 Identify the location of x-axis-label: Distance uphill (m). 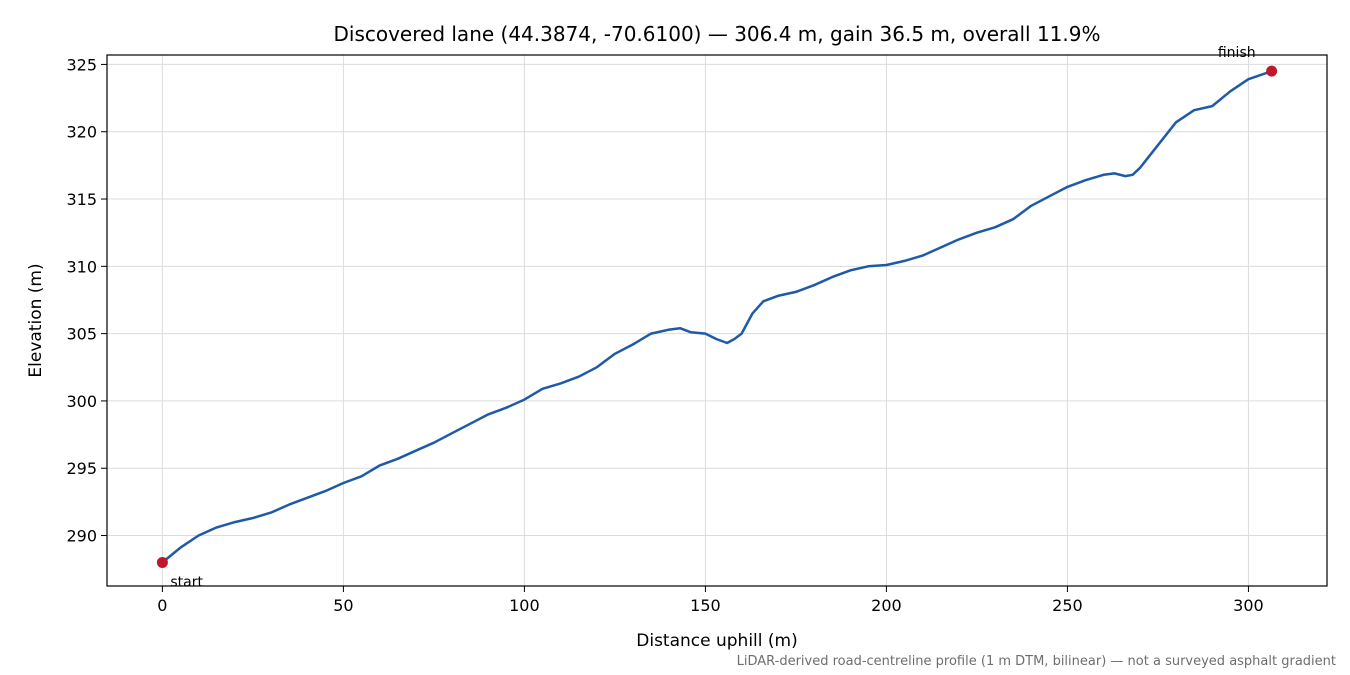
(716, 641).